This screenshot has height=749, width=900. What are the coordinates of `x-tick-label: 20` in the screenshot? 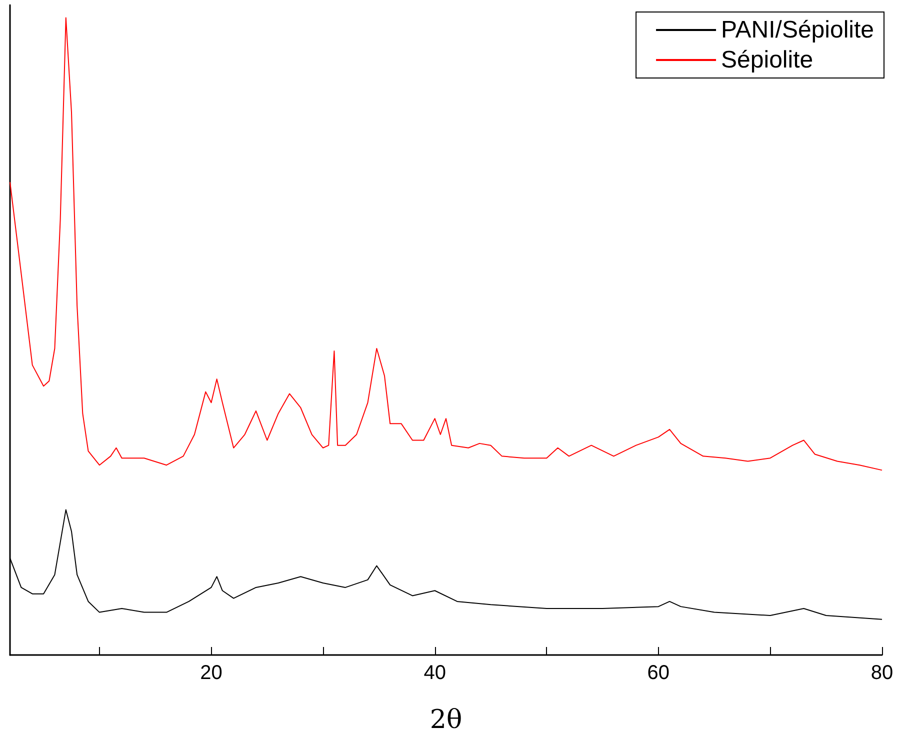 It's located at (211, 673).